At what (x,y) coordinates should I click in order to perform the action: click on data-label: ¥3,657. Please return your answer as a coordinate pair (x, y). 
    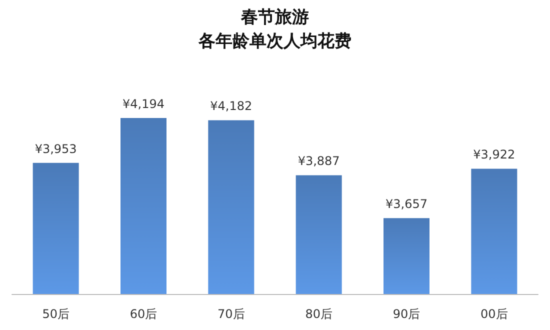
    Looking at the image, I should click on (407, 204).